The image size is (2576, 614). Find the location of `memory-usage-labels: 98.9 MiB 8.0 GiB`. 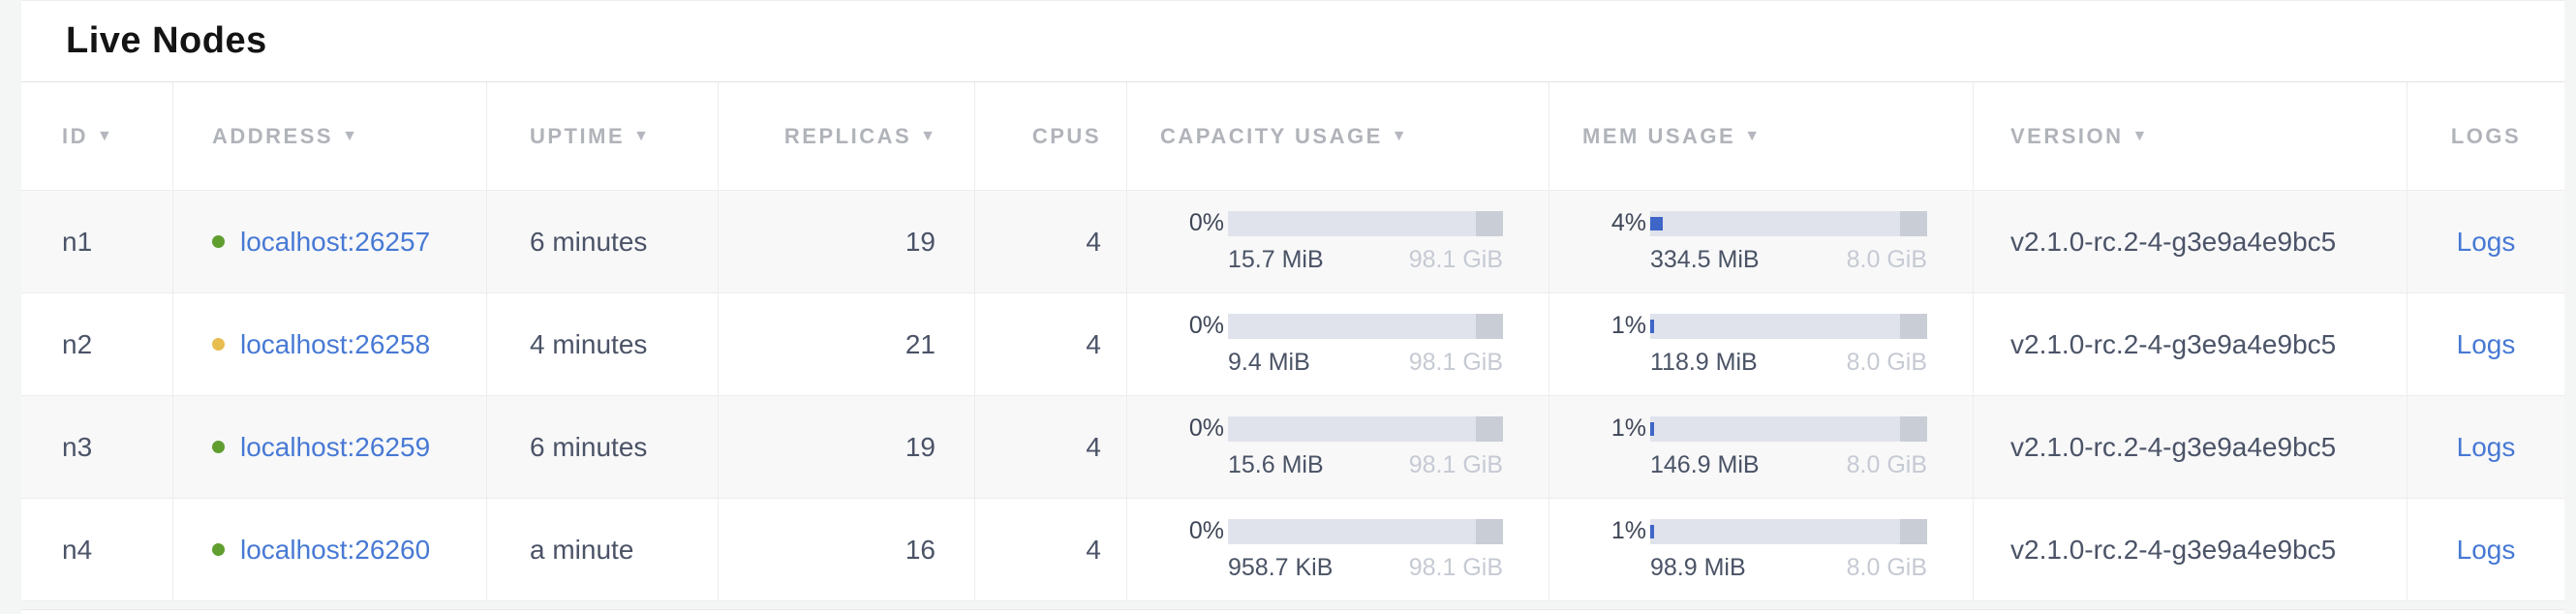

memory-usage-labels: 98.9 MiB 8.0 GiB is located at coordinates (1788, 568).